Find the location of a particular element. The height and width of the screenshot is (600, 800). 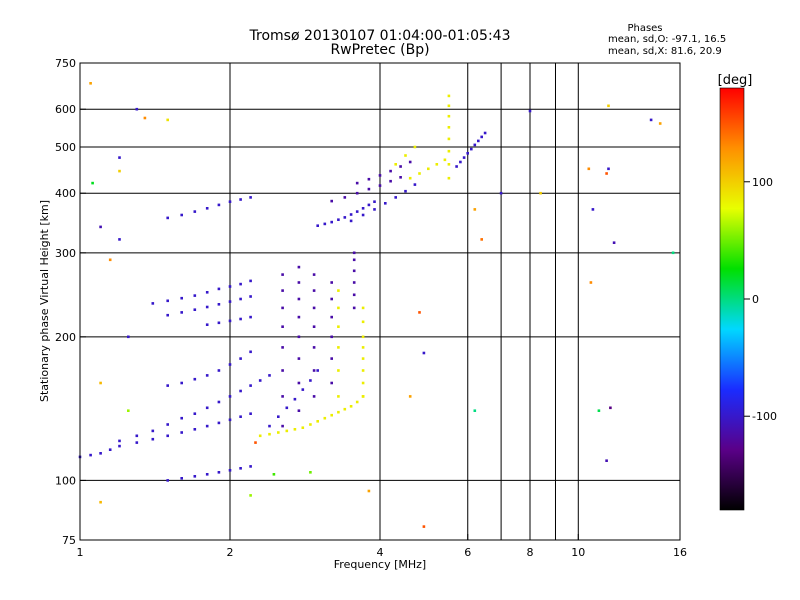

x-axis-label: Frequency [MHz] is located at coordinates (380, 564).